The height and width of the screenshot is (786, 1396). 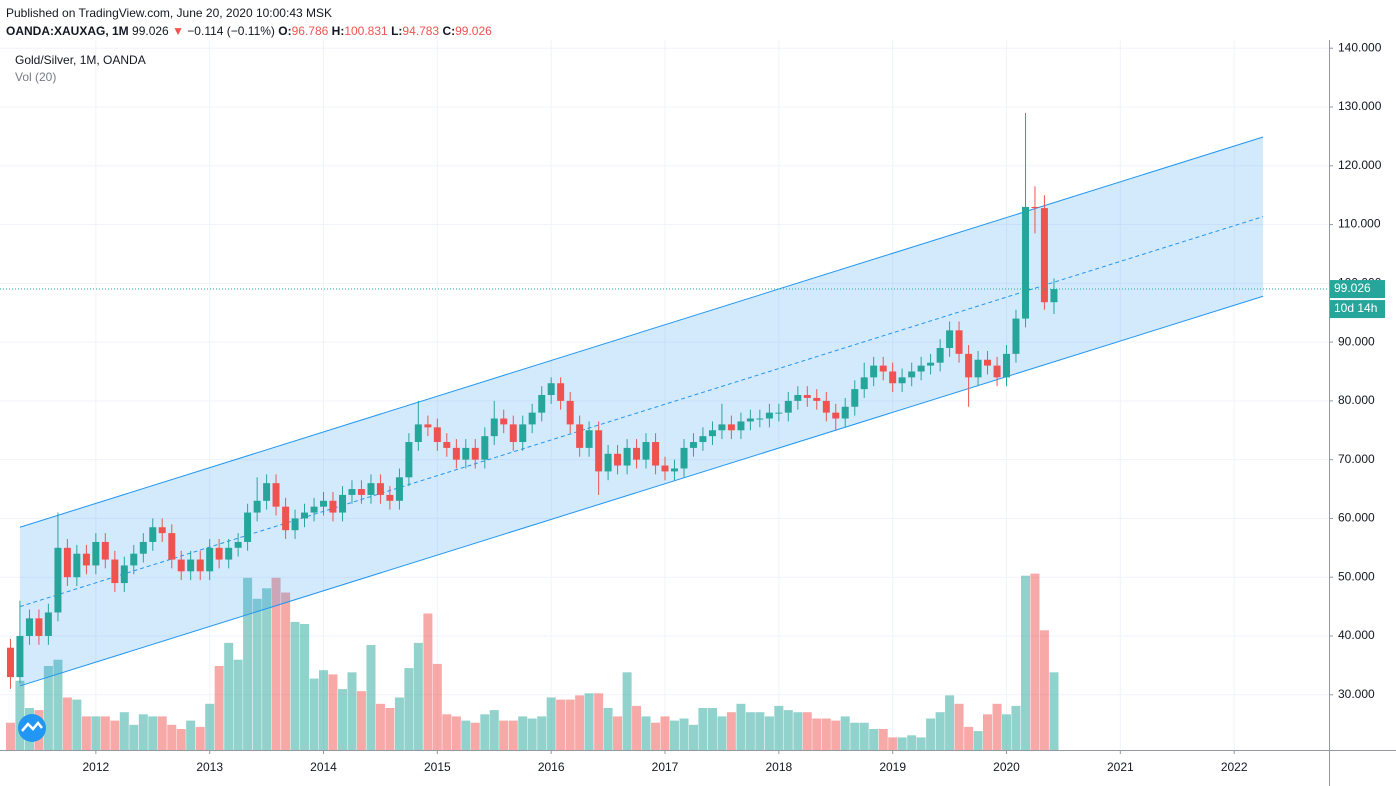 What do you see at coordinates (1360, 165) in the screenshot?
I see `y-tick-label: 120.000` at bounding box center [1360, 165].